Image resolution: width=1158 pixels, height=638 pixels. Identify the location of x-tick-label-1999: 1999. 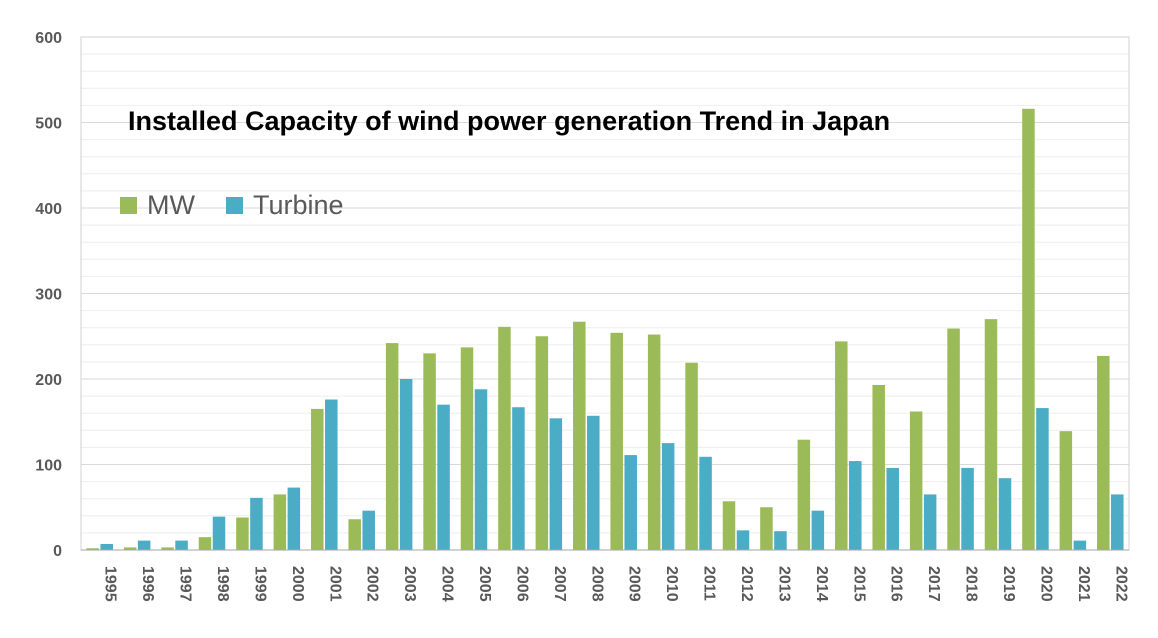
(259, 584).